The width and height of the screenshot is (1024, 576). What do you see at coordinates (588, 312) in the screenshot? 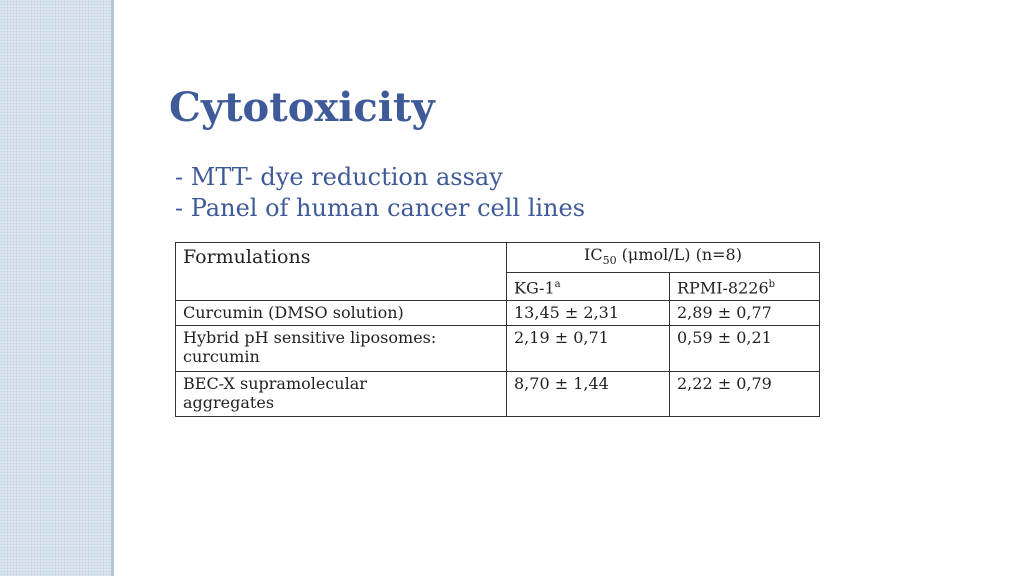
I see `cell-kg1: 13,45 ± 2,31` at bounding box center [588, 312].